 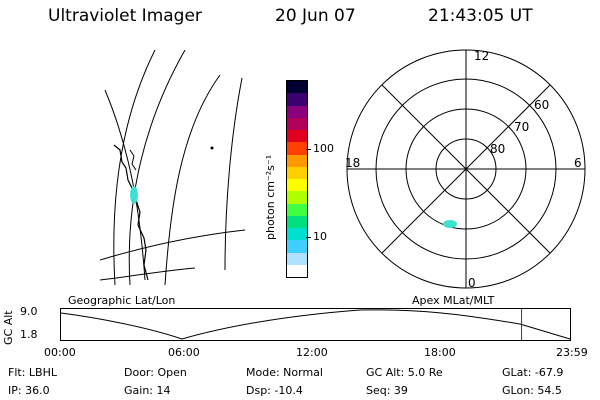 I want to click on timeline-frame, so click(x=315, y=324).